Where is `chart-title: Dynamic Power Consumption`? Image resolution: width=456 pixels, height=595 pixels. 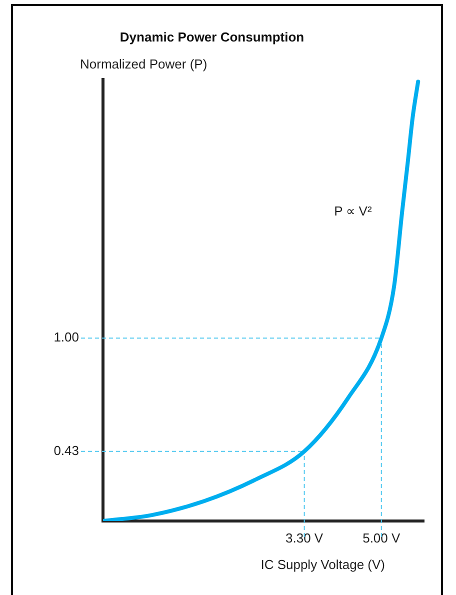 chart-title: Dynamic Power Consumption is located at coordinates (212, 36).